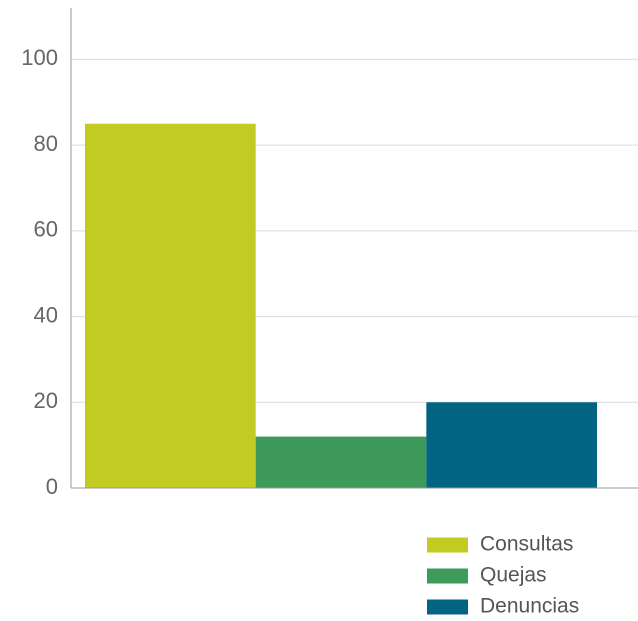 This screenshot has width=638, height=621. What do you see at coordinates (46, 229) in the screenshot?
I see `y-tick-label: 60` at bounding box center [46, 229].